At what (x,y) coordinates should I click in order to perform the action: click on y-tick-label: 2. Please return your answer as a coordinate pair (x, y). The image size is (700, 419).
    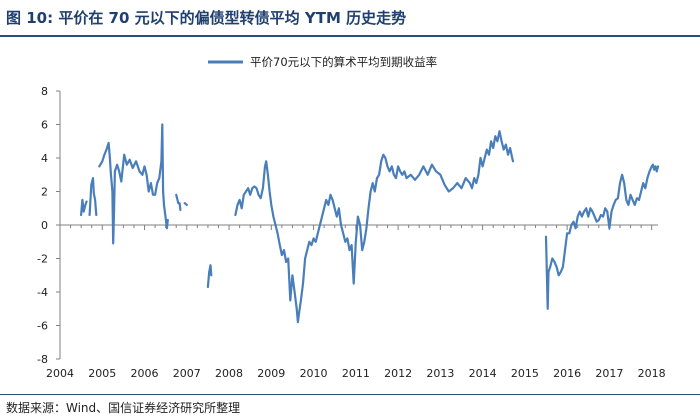
    Looking at the image, I should click on (44, 192).